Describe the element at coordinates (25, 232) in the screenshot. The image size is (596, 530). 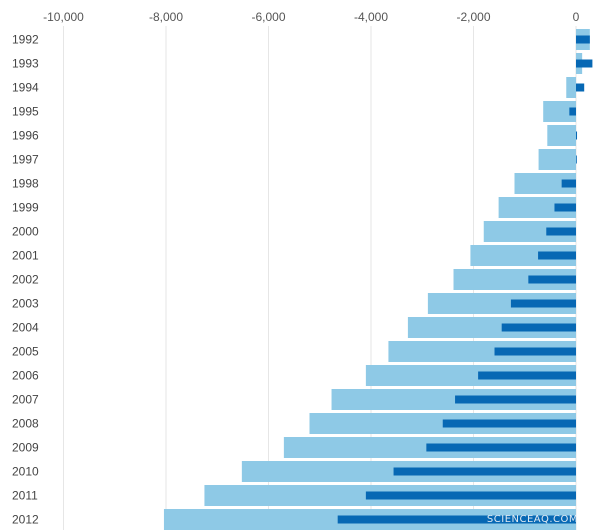
I see `category-label: 2000` at that location.